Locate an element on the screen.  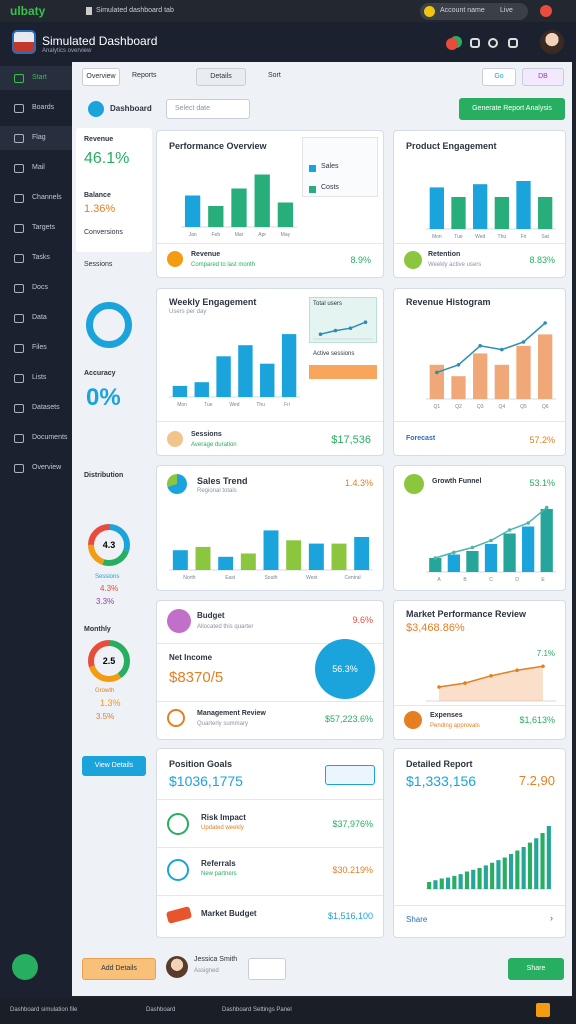
notify-icon is located at coordinates (452, 44).